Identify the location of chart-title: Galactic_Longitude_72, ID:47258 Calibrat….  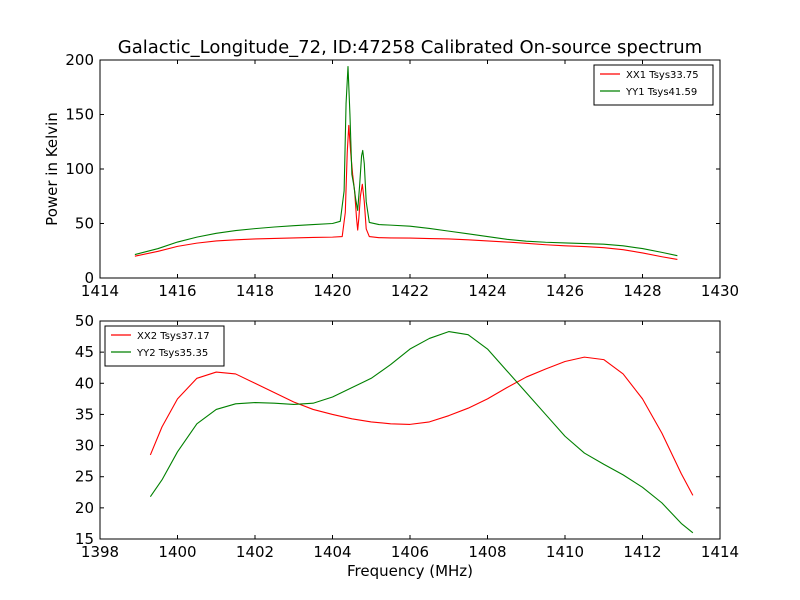
(410, 47).